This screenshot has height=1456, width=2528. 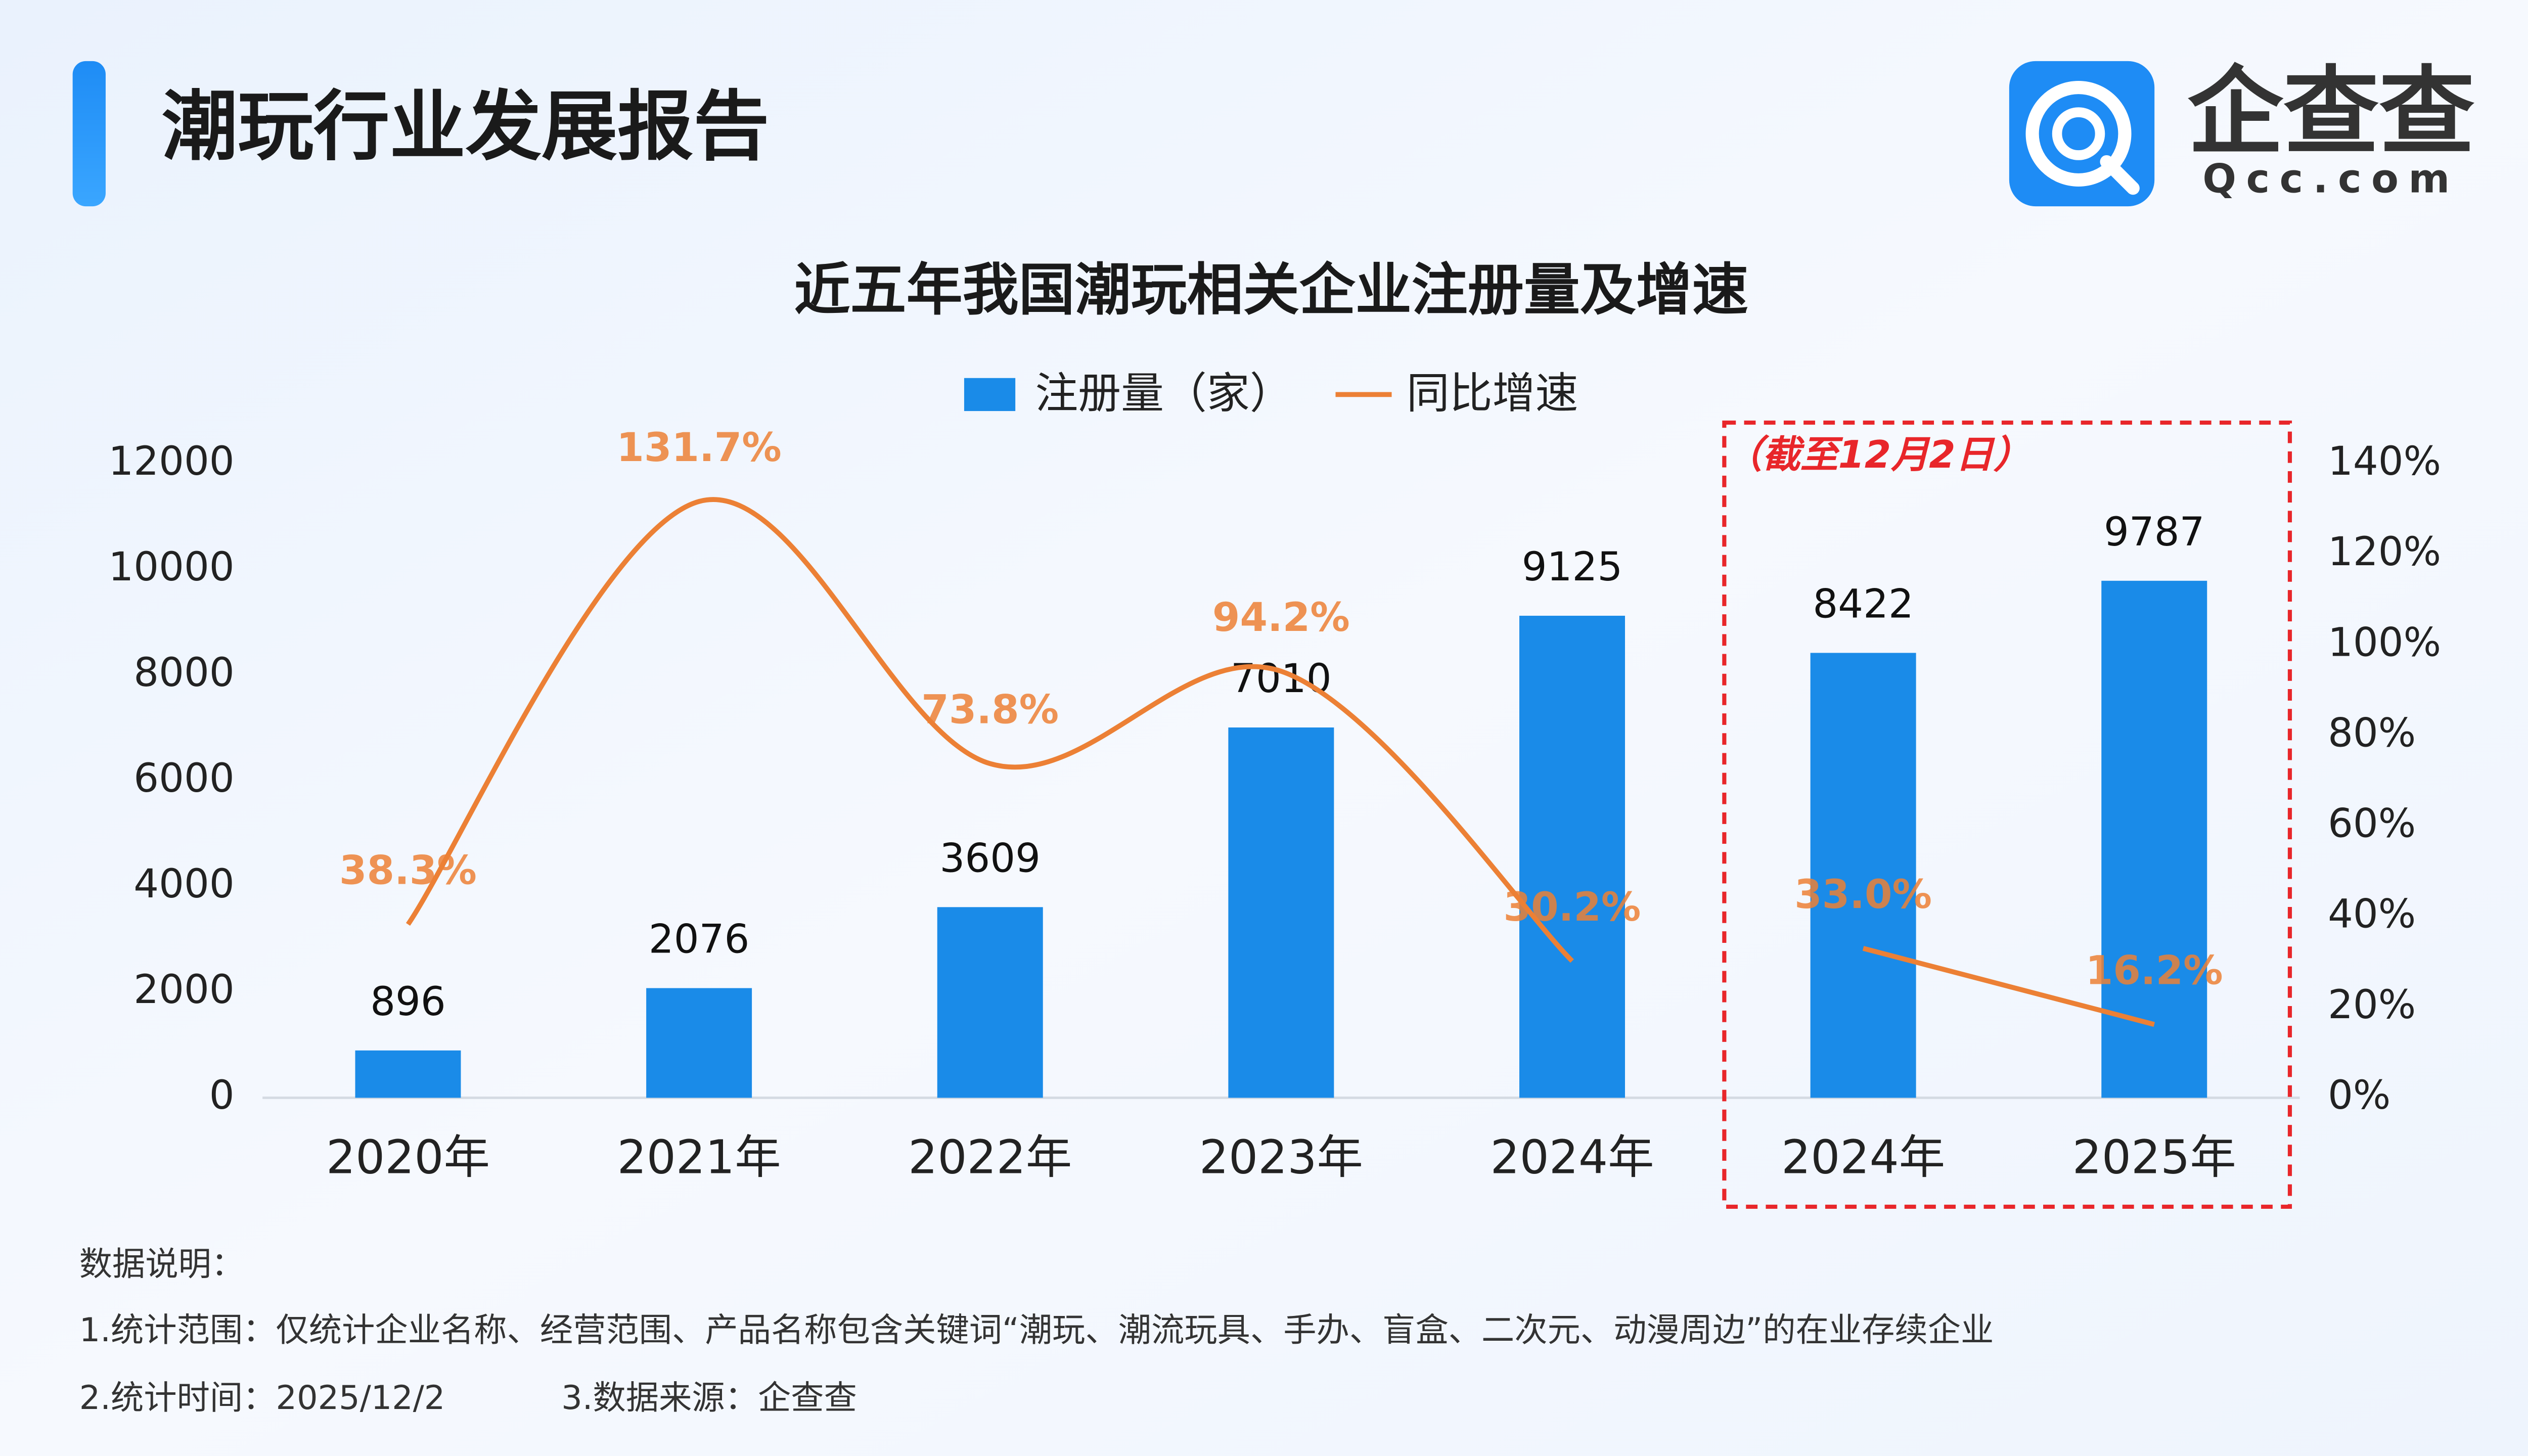 What do you see at coordinates (1281, 618) in the screenshot?
I see `line-value-label: 94.2%` at bounding box center [1281, 618].